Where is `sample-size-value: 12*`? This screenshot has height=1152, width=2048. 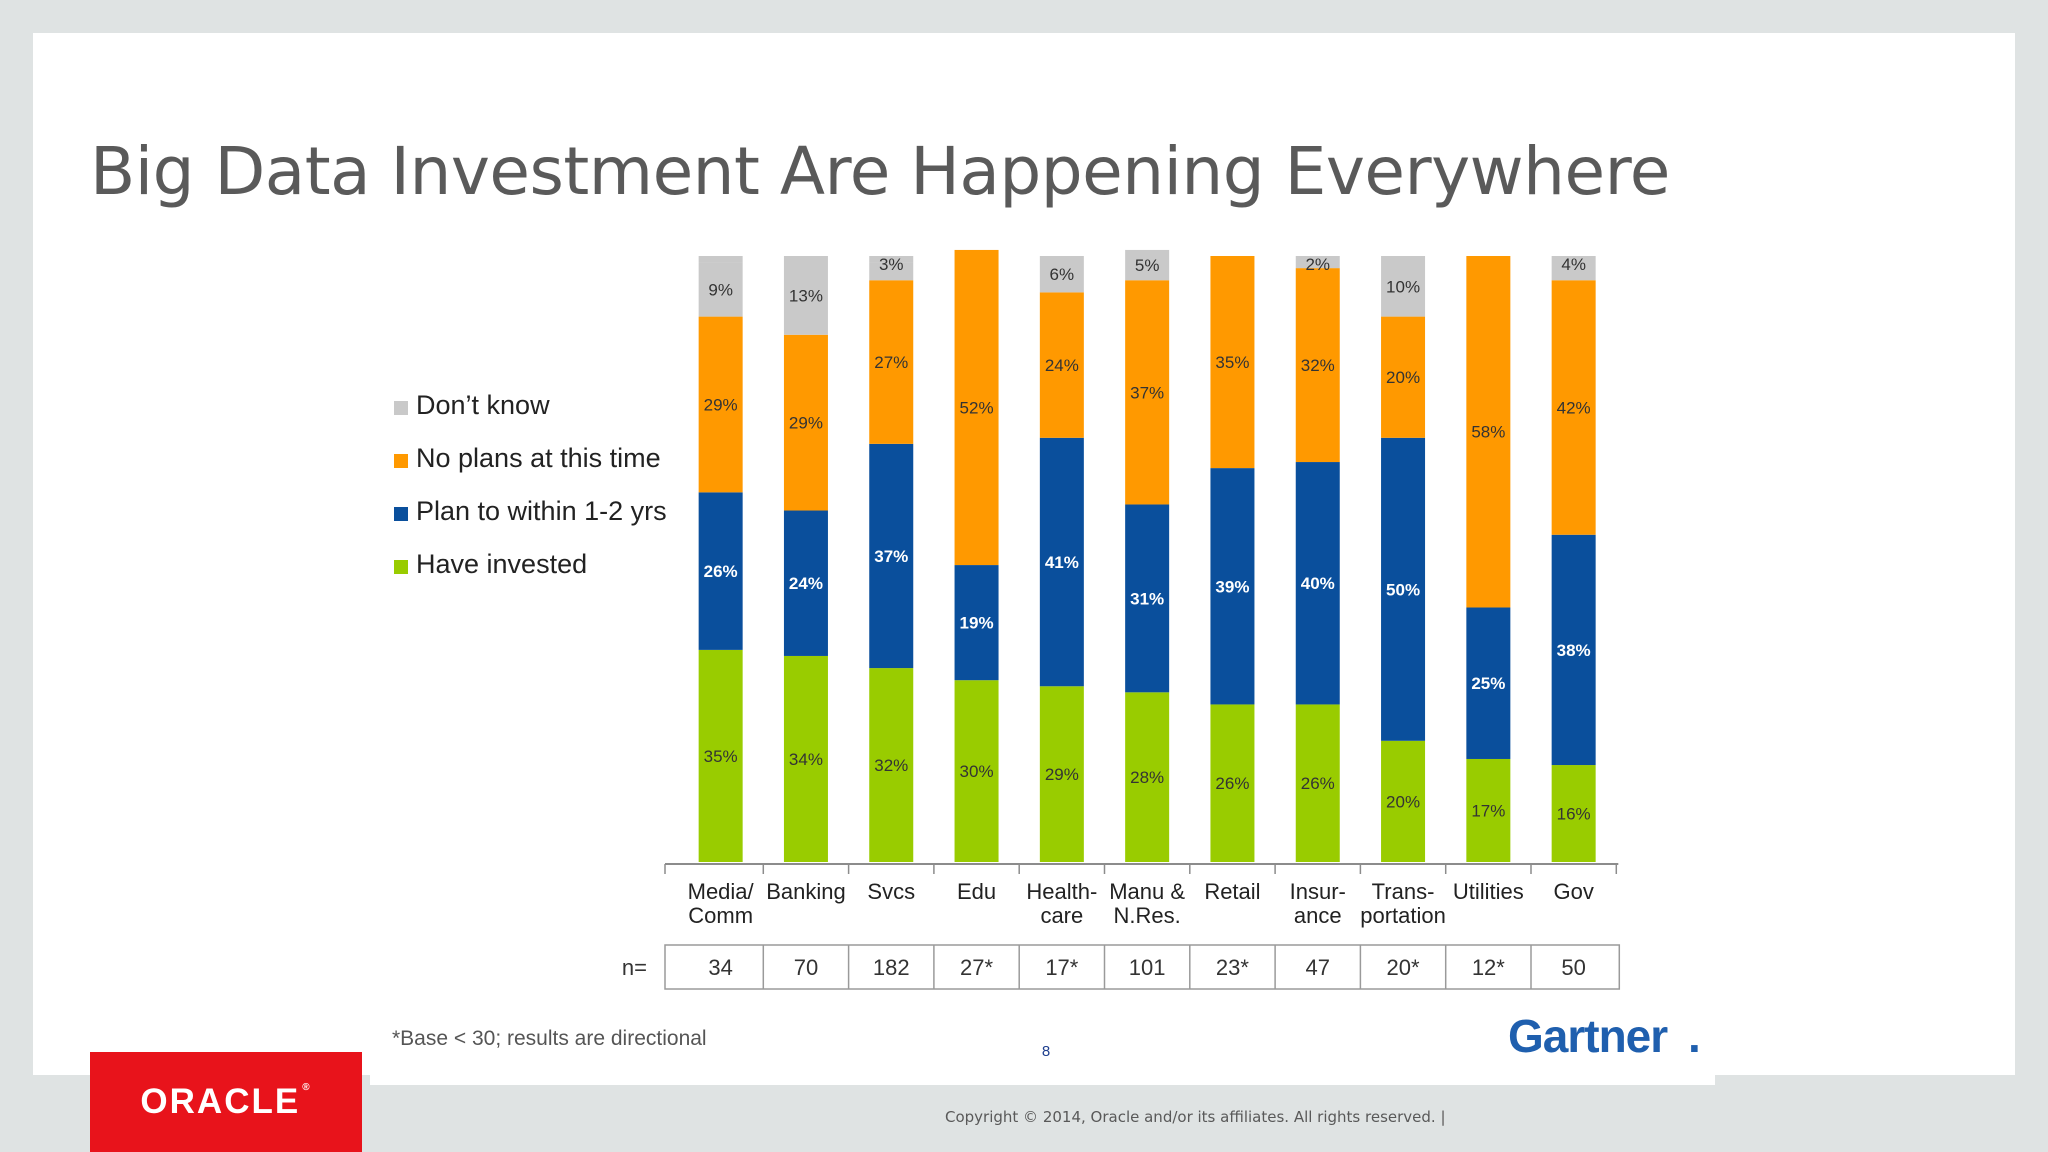
sample-size-value: 12* is located at coordinates (1488, 967).